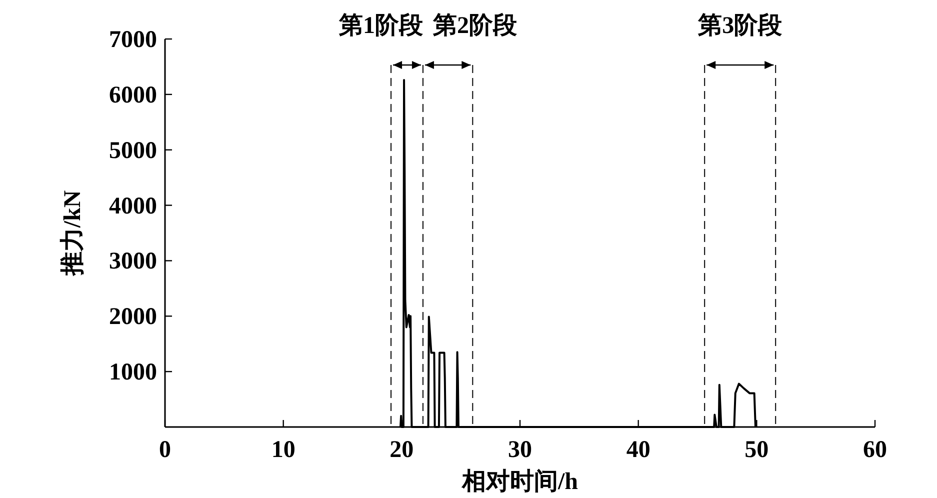 The image size is (937, 498). Describe the element at coordinates (283, 450) in the screenshot. I see `x-tick-label: 10` at that location.